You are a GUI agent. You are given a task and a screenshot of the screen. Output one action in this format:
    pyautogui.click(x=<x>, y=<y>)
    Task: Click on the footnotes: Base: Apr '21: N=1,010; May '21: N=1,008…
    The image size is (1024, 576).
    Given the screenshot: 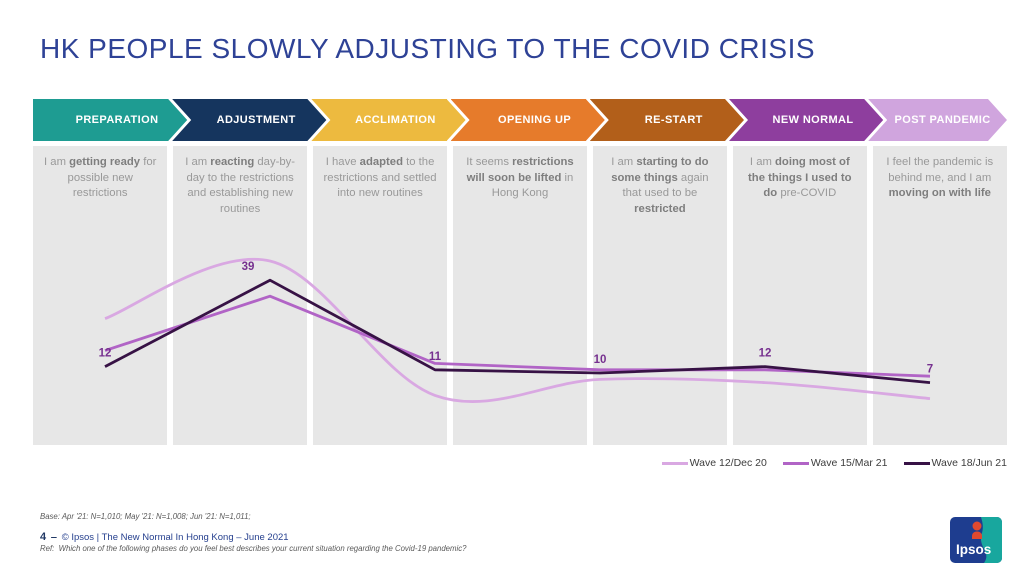 What is the action you would take?
    pyautogui.click(x=253, y=533)
    